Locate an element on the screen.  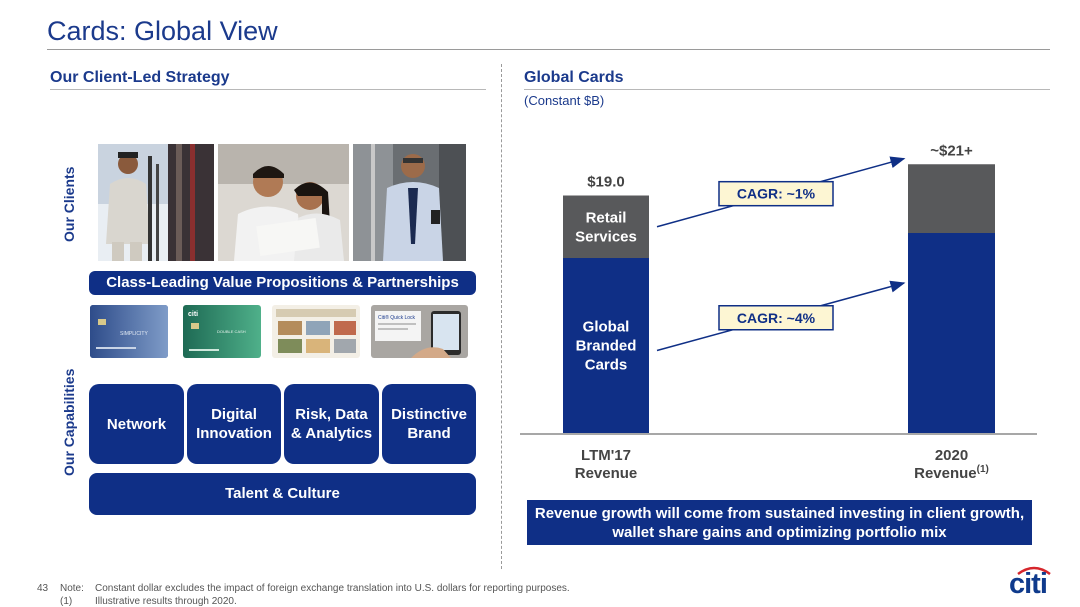
section-divider is located at coordinates (501, 316).